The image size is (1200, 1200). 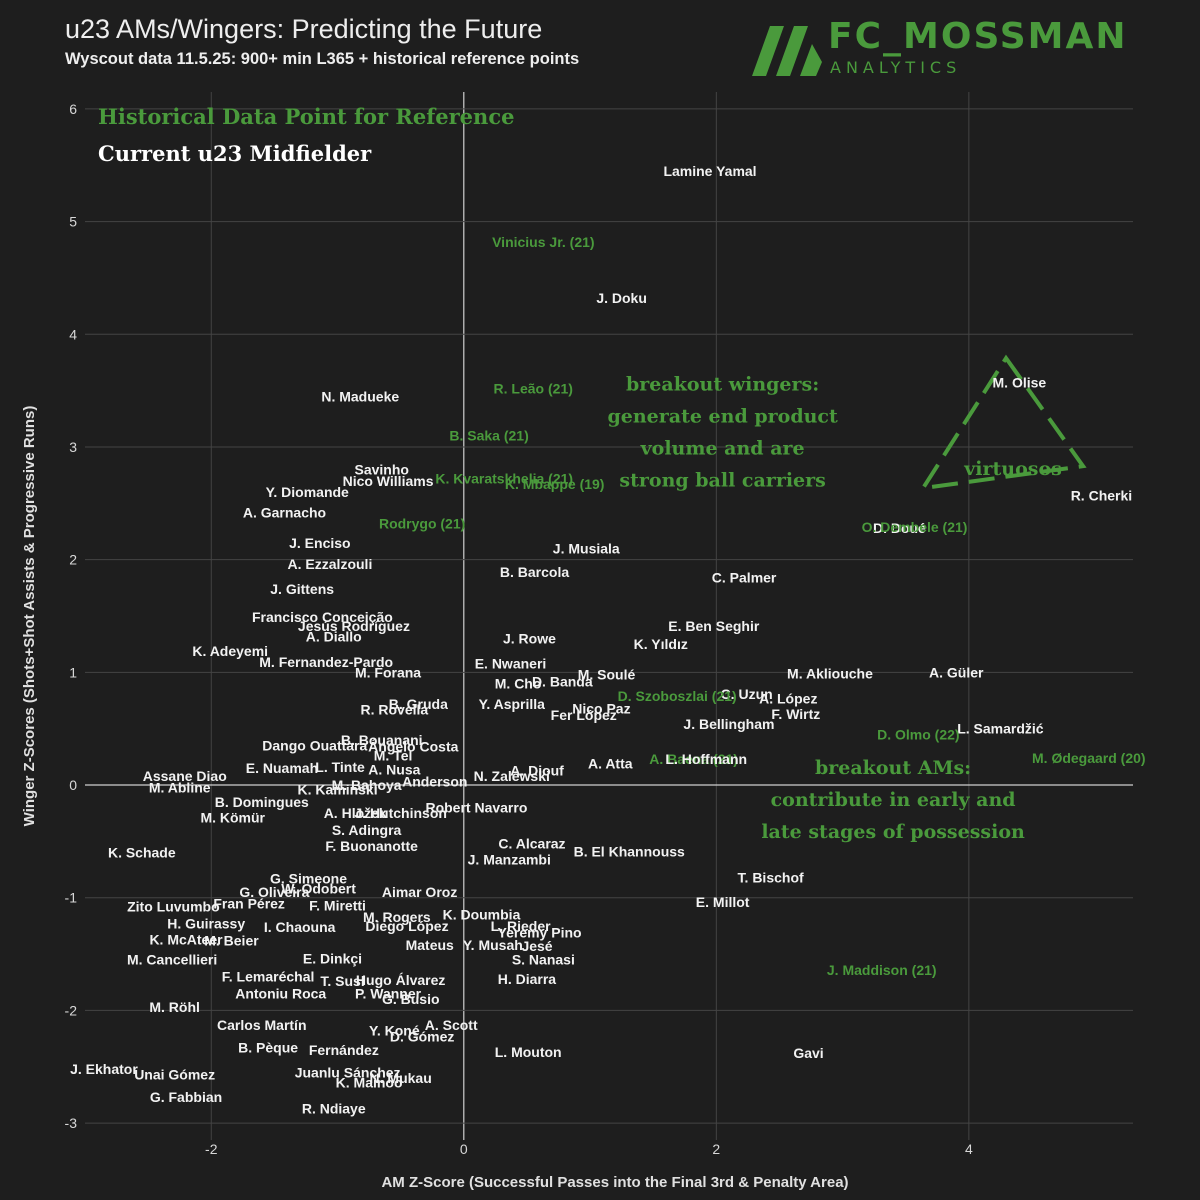 What do you see at coordinates (172, 960) in the screenshot?
I see `point-label: M. Cancellieri` at bounding box center [172, 960].